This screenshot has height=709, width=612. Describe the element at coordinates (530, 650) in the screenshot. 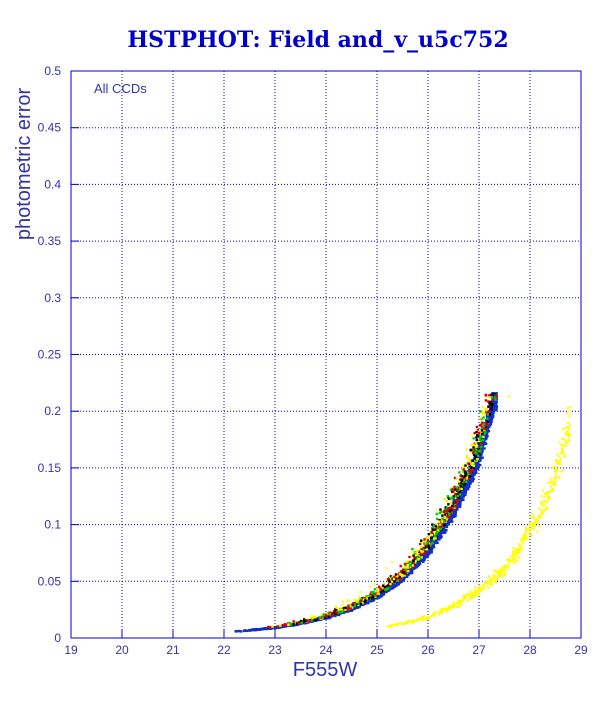

I see `x-tick-label: 28` at that location.